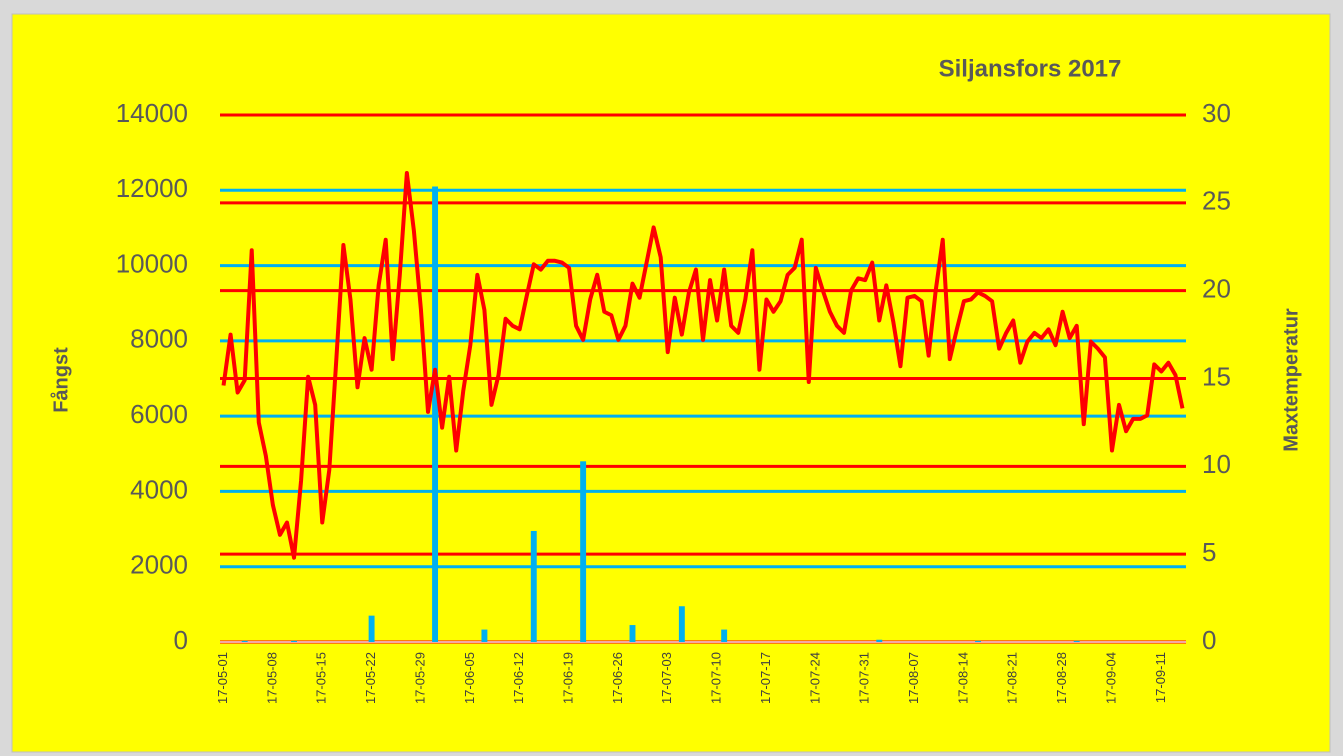 The image size is (1343, 756). Describe the element at coordinates (1061, 678) in the screenshot. I see `x-tick-label: 17-08-28` at that location.